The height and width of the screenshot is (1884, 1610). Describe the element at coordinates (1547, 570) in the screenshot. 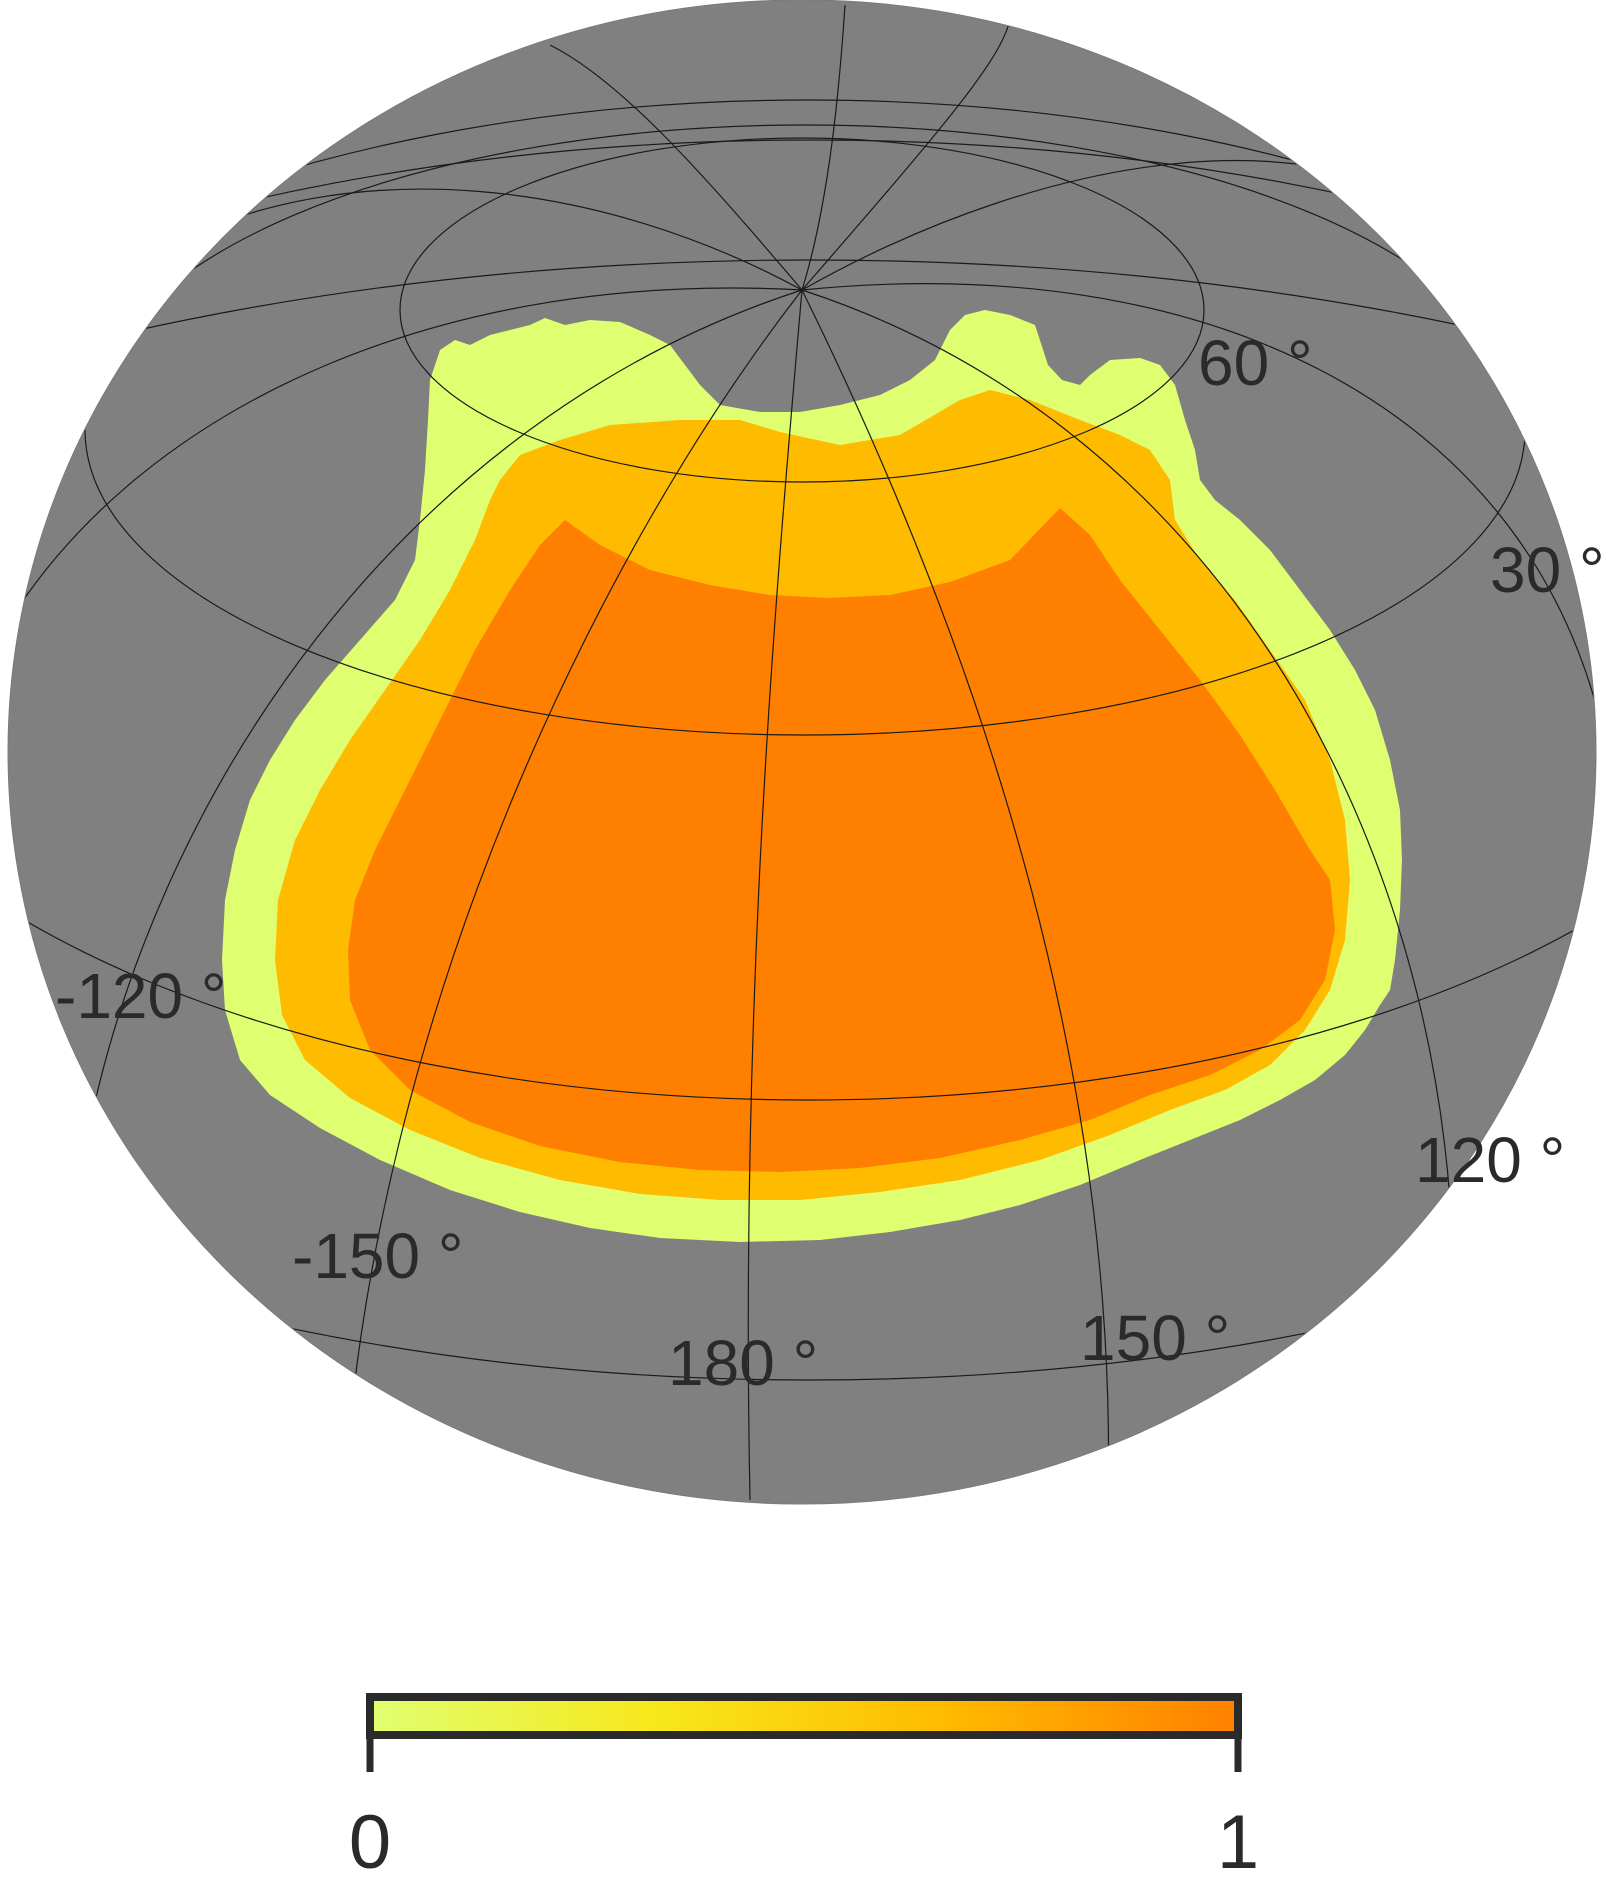

I see `graticule-label-lat-30: 30 °` at that location.